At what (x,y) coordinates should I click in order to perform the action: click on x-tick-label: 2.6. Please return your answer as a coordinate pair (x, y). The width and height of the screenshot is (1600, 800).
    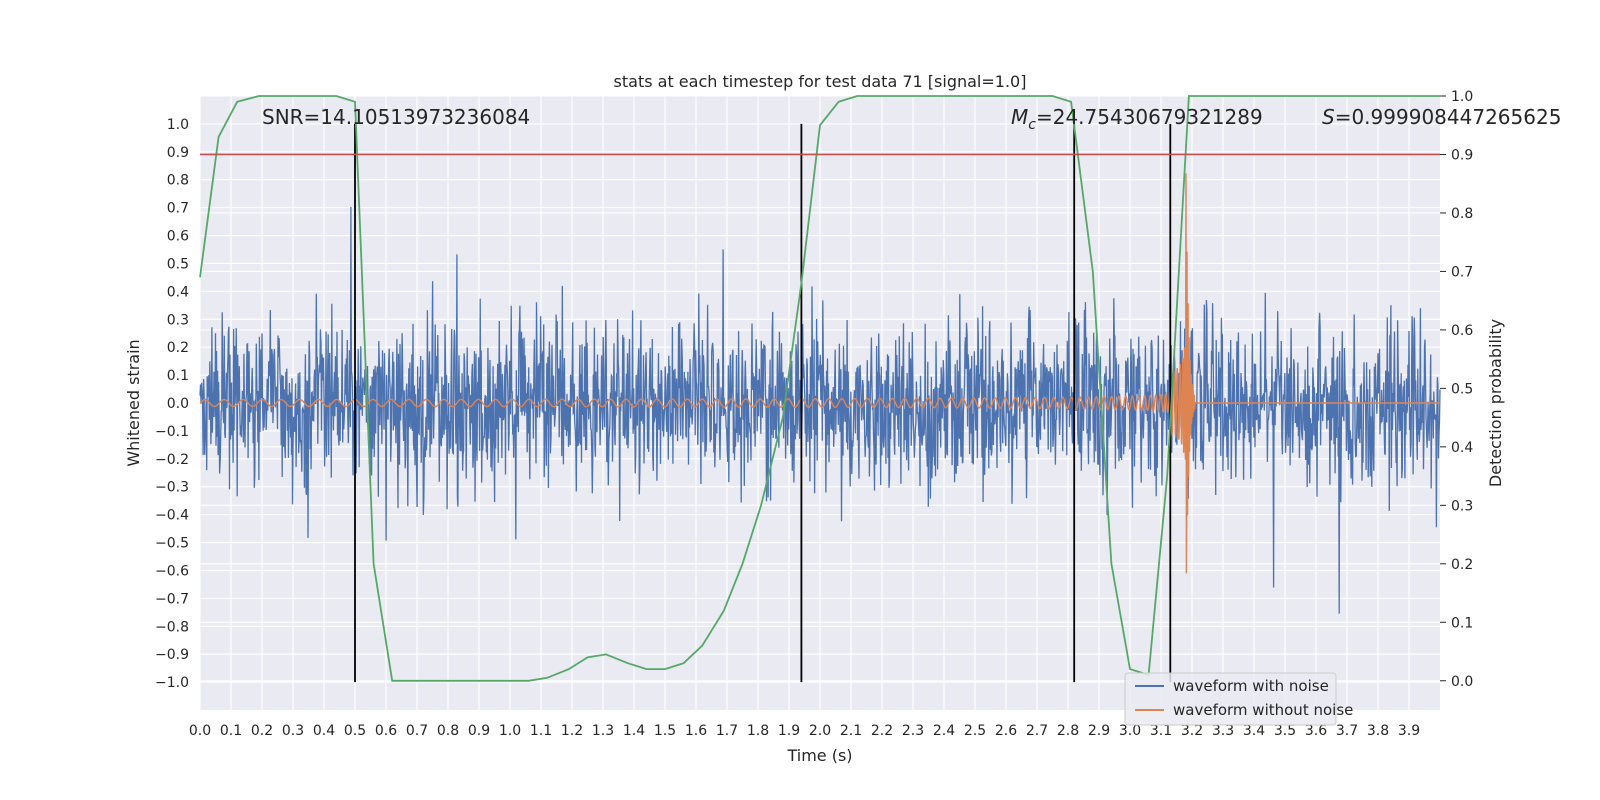
    Looking at the image, I should click on (1006, 731).